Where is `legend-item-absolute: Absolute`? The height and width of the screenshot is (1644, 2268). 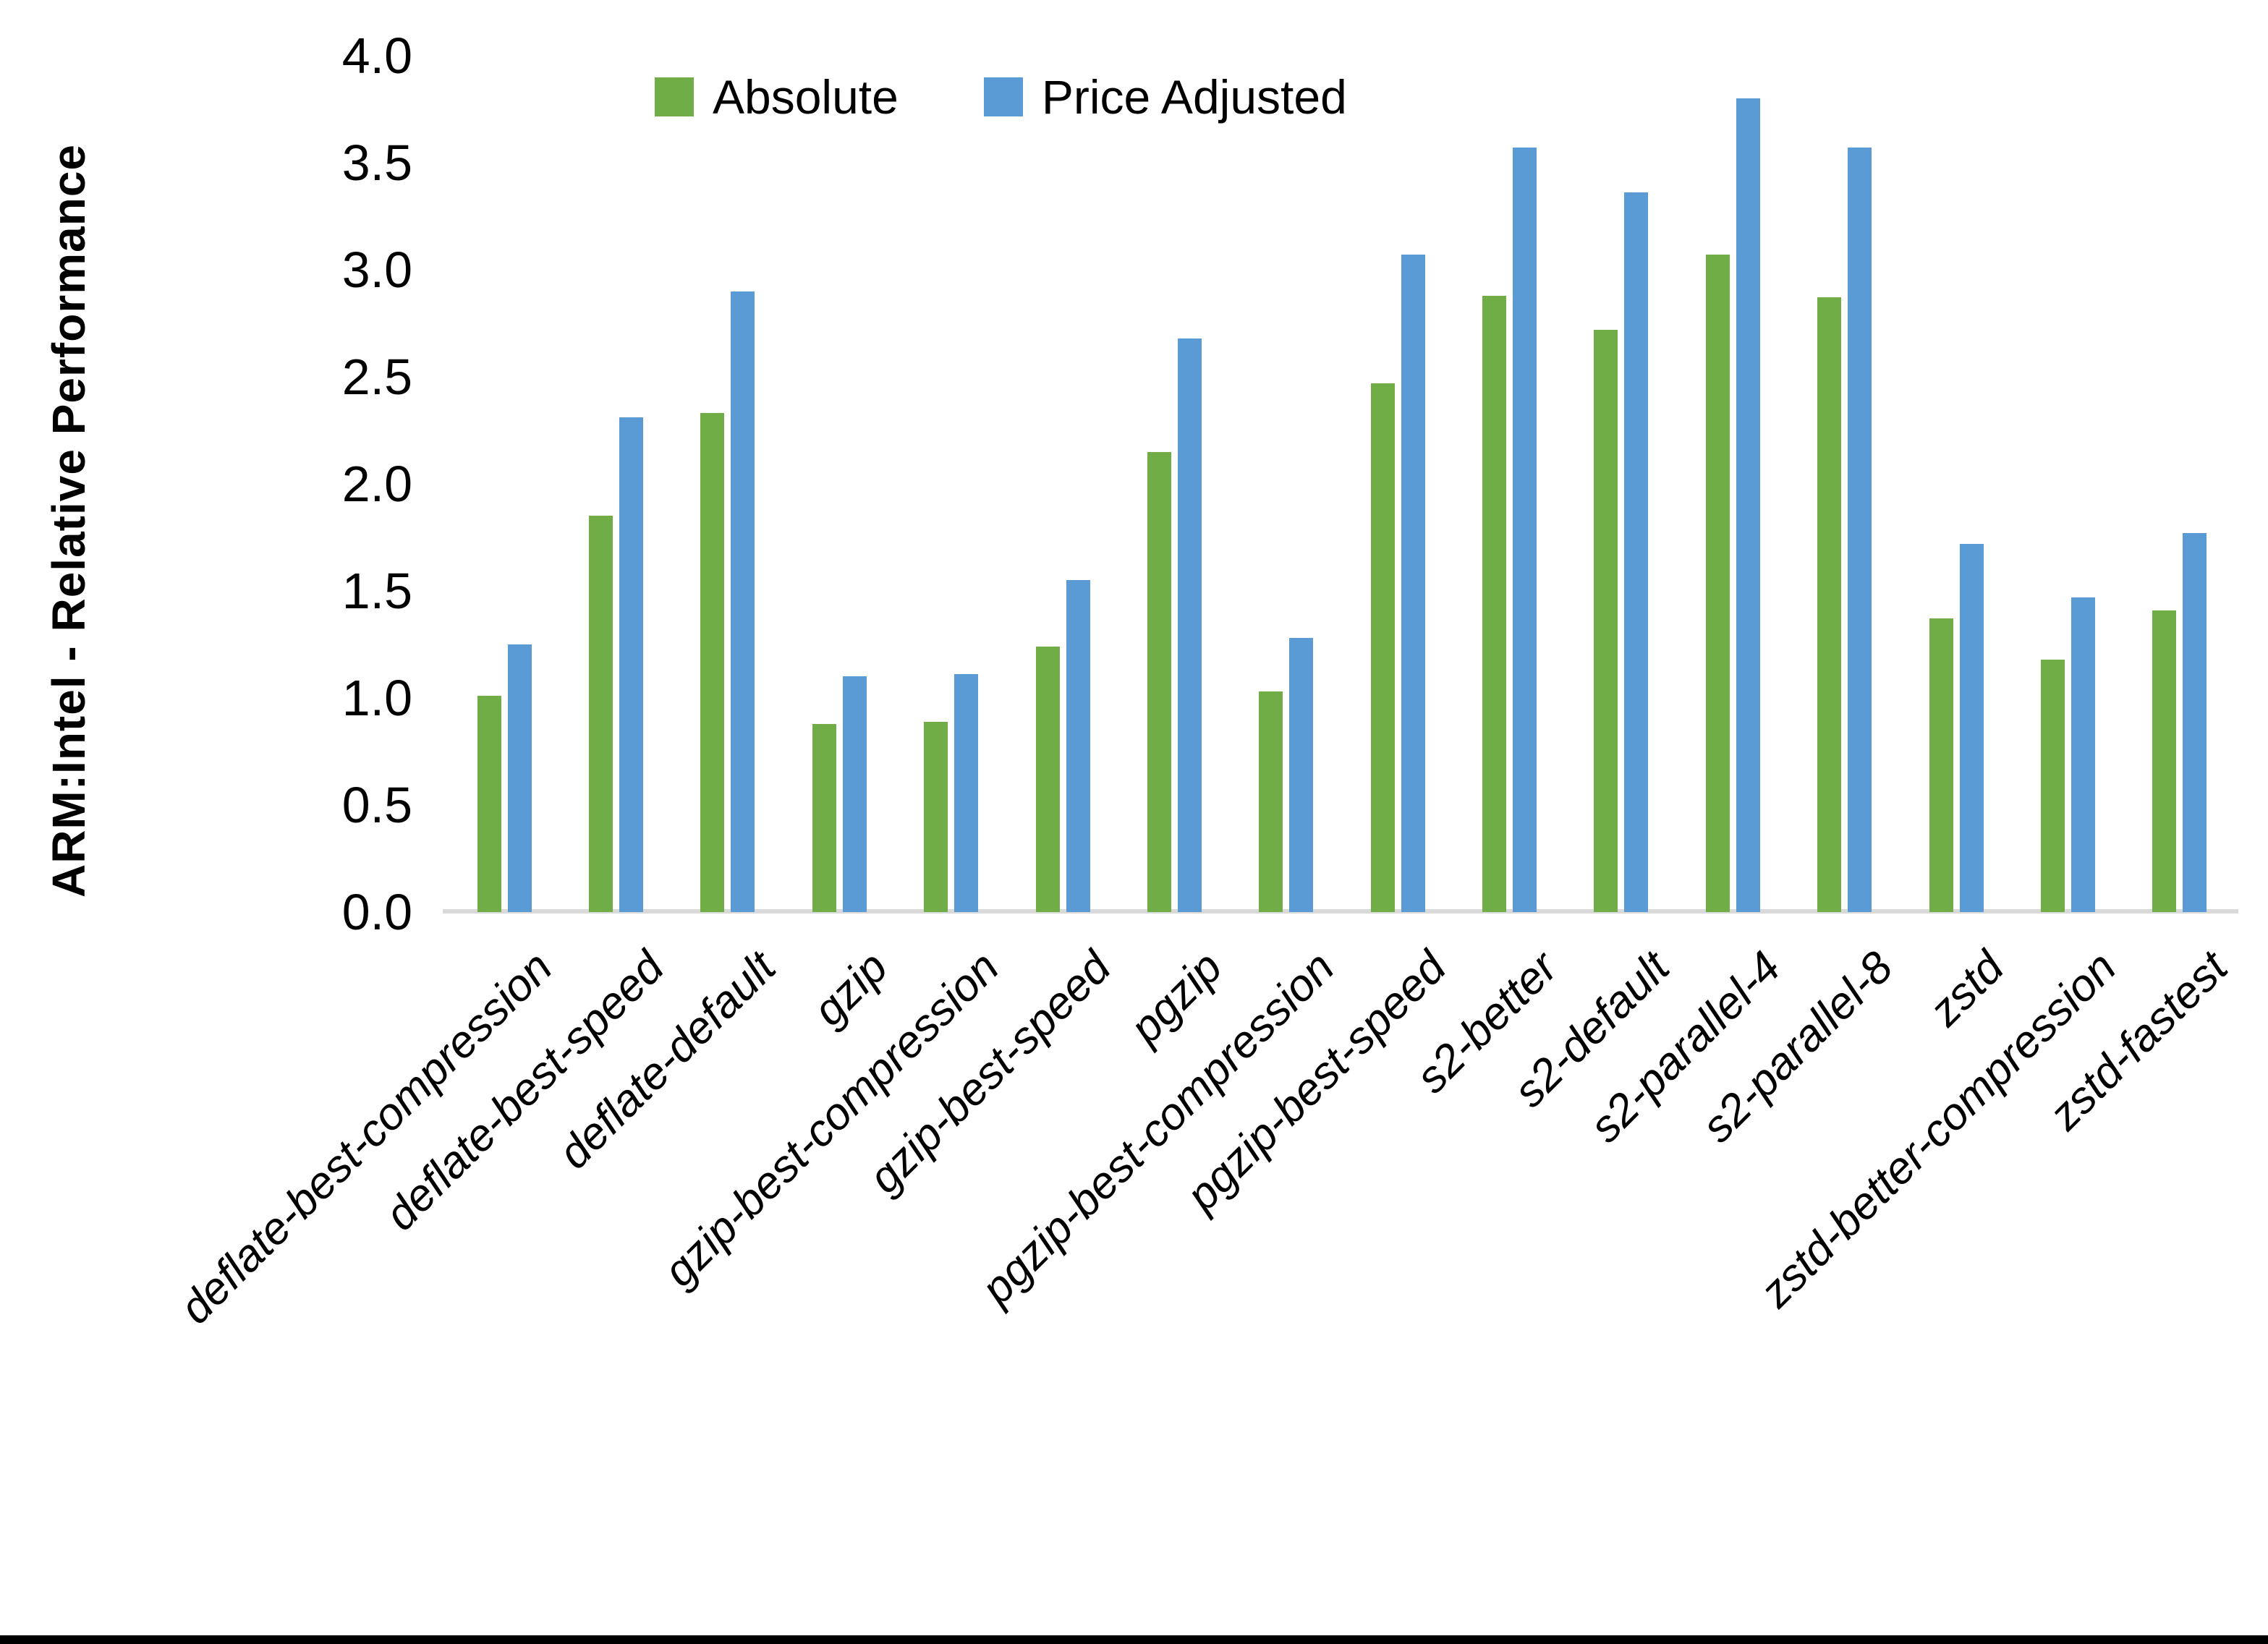 legend-item-absolute: Absolute is located at coordinates (777, 96).